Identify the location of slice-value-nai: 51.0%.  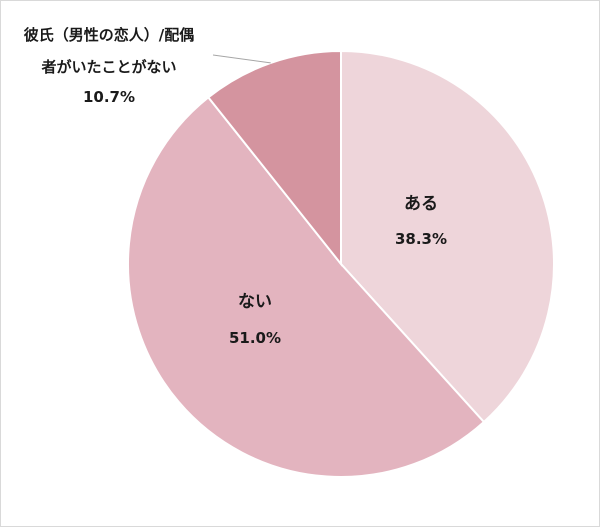
(255, 338).